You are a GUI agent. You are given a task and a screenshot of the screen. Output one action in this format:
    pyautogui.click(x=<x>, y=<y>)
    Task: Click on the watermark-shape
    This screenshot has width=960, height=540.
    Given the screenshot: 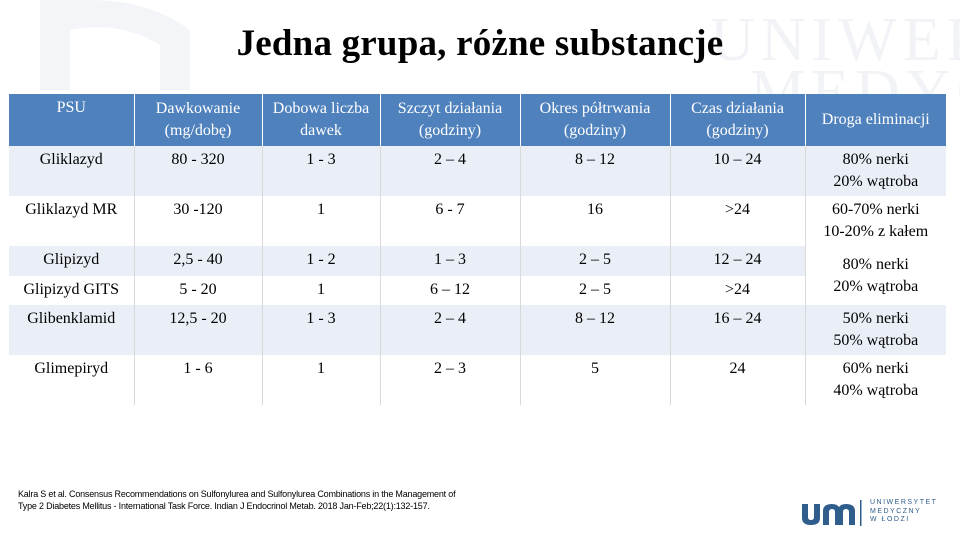 What is the action you would take?
    pyautogui.click(x=115, y=45)
    